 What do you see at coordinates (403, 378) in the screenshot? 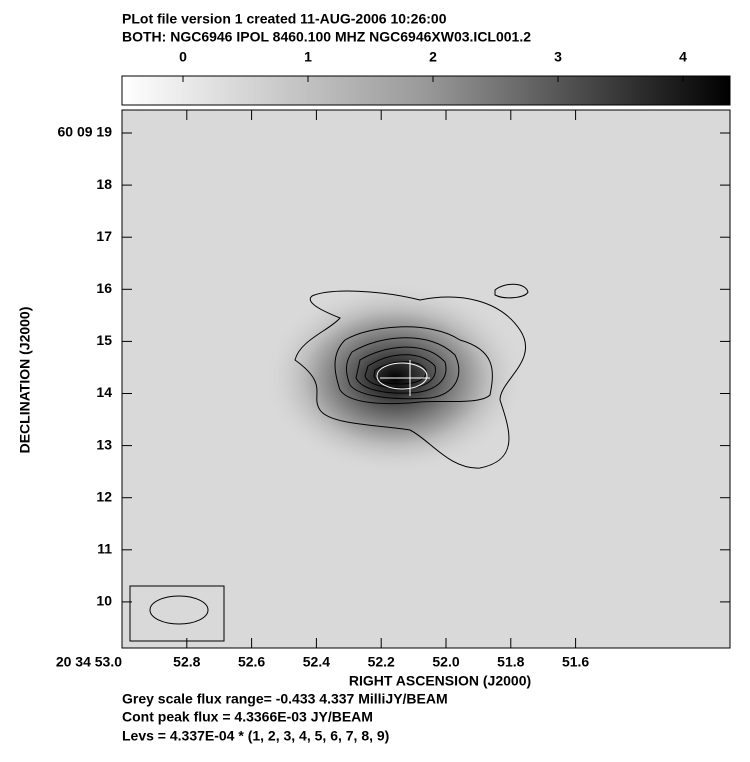
I see `inner-contours` at bounding box center [403, 378].